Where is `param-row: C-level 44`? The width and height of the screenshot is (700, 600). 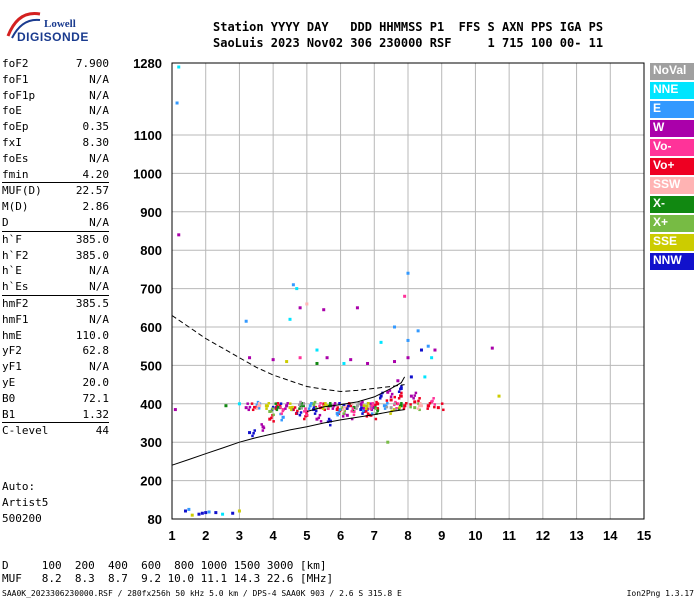 param-row: C-level 44 is located at coordinates (55, 431).